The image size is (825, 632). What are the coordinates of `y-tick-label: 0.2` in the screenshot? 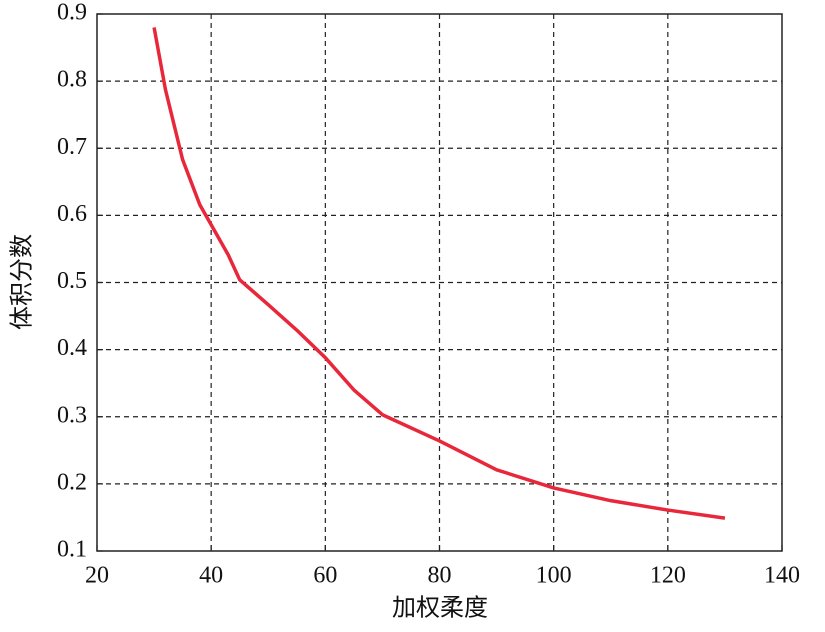 It's located at (72, 482).